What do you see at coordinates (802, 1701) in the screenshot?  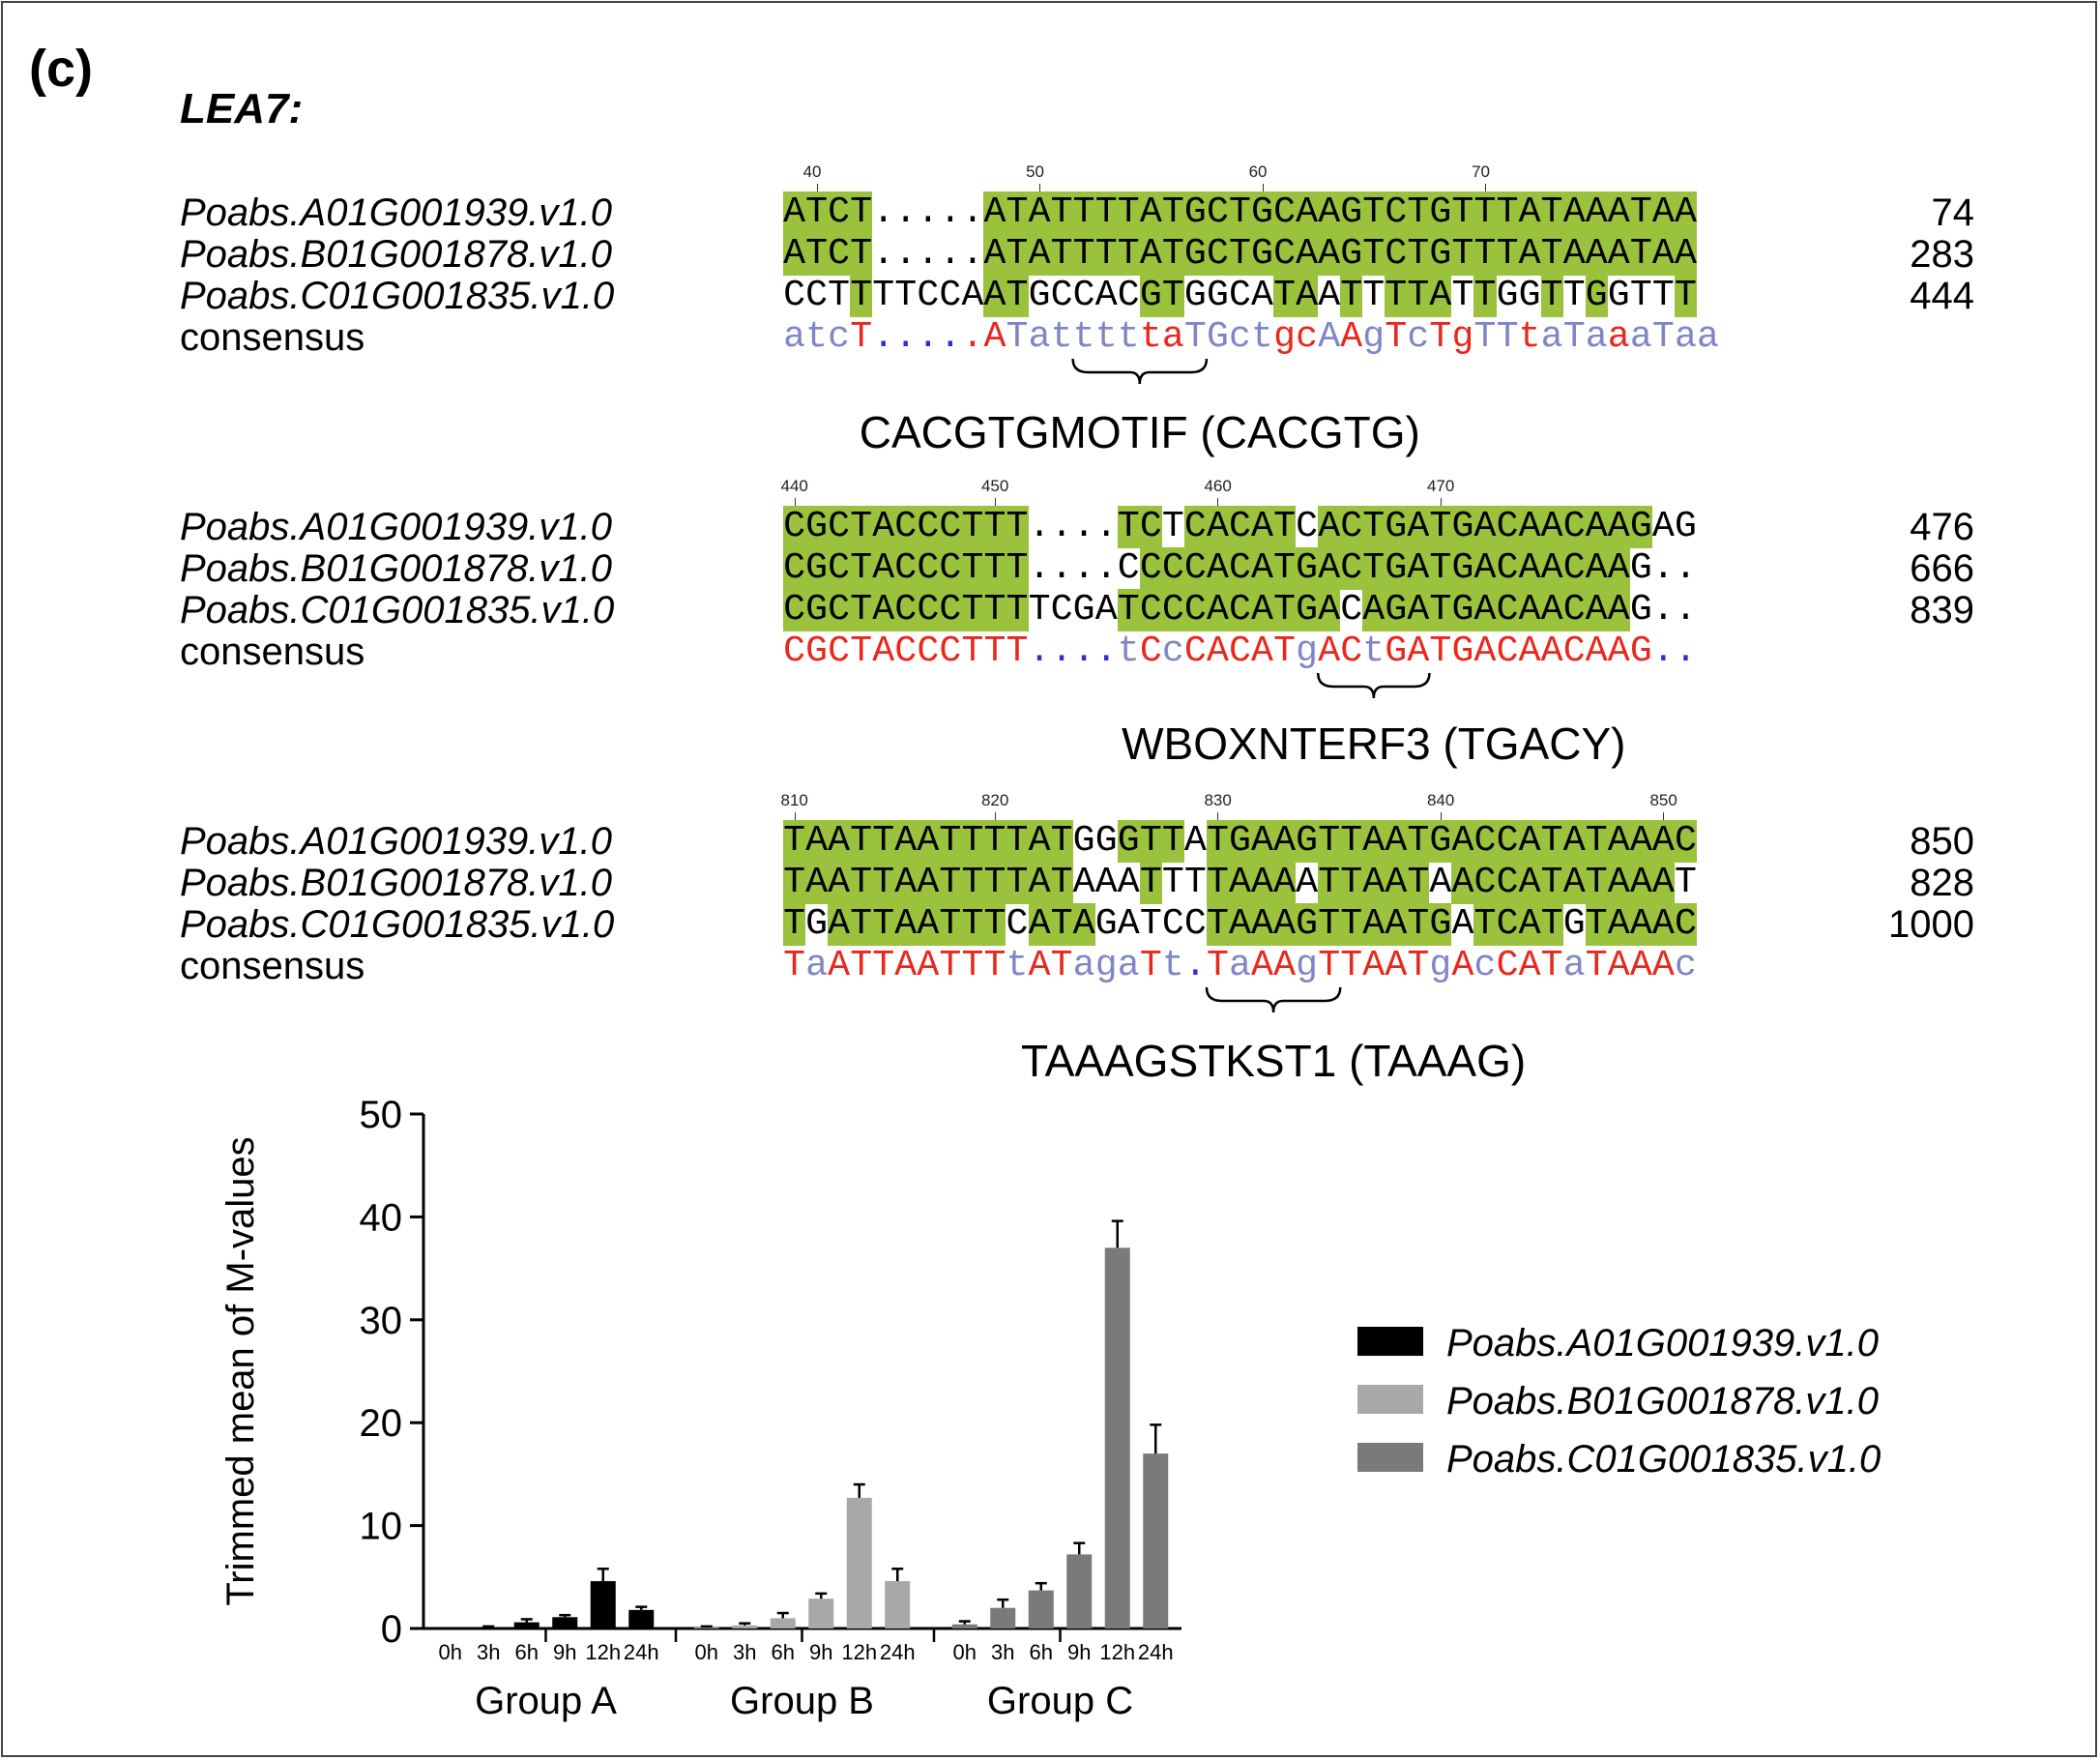 I see `group-label: Group B` at bounding box center [802, 1701].